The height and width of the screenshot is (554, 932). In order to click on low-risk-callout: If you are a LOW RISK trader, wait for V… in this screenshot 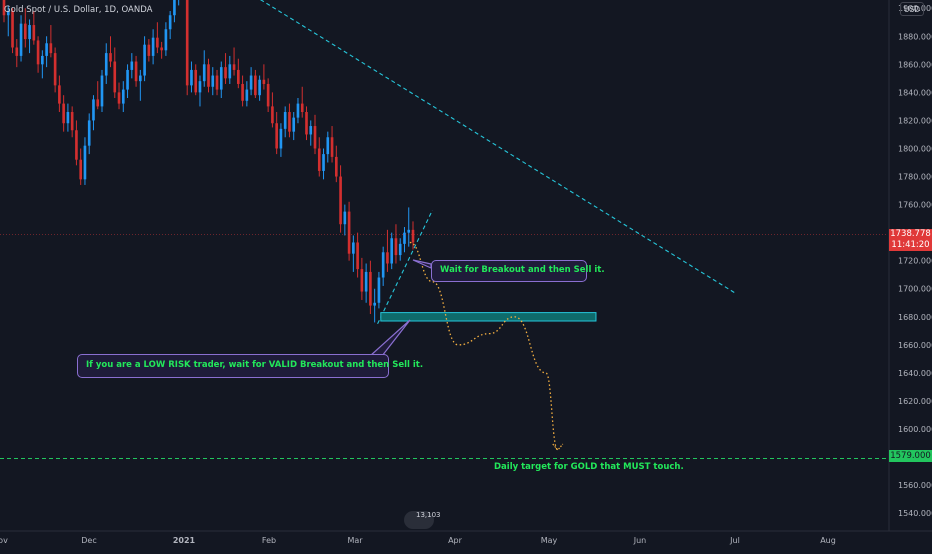, I will do `click(250, 366)`.